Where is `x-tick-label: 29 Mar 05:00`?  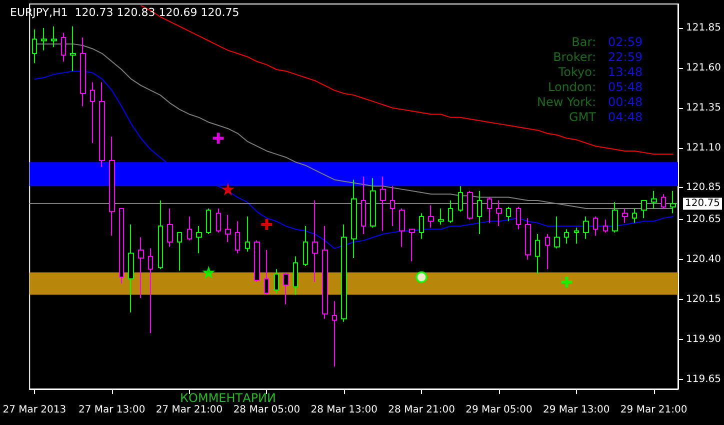
x-tick-label: 29 Mar 05:00 is located at coordinates (499, 410).